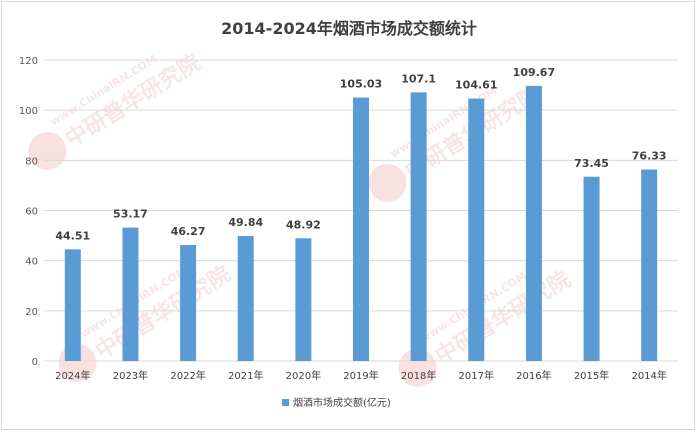 The image size is (698, 433). I want to click on x-tick-label: 2014年, so click(648, 375).